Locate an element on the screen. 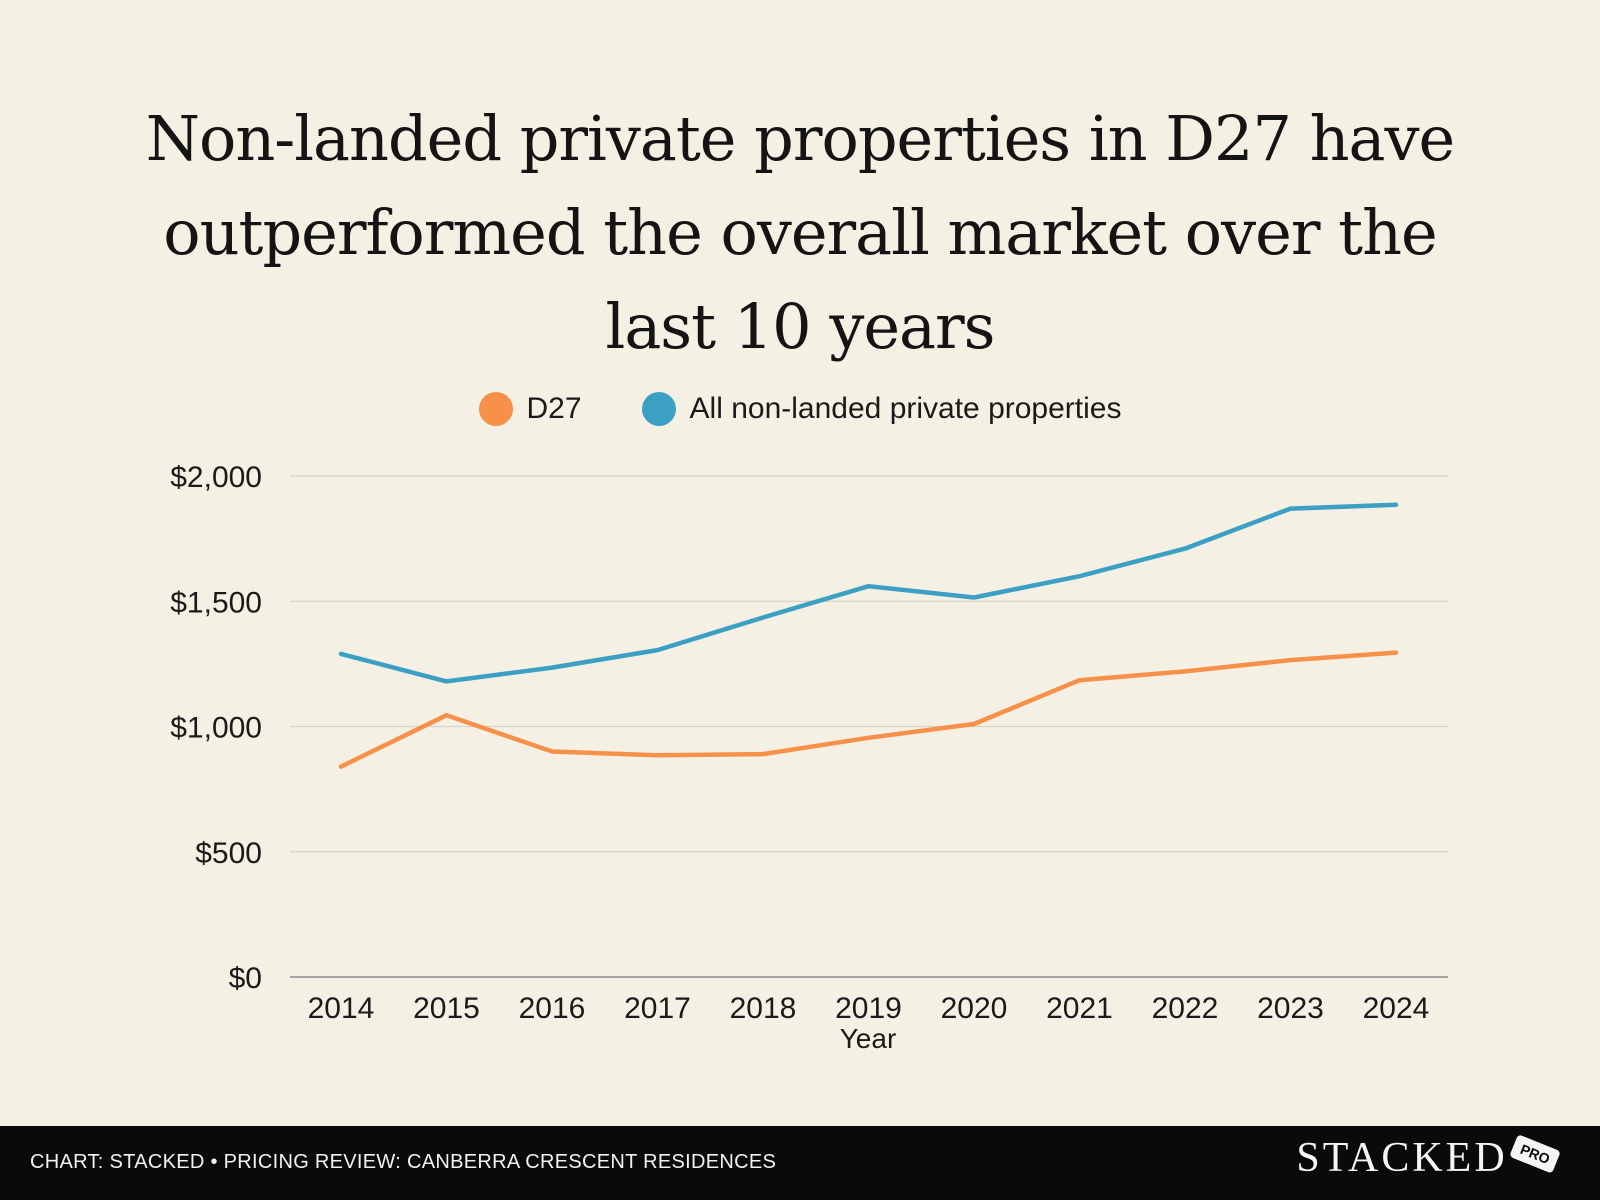  brand-name: STACKED is located at coordinates (1402, 1158).